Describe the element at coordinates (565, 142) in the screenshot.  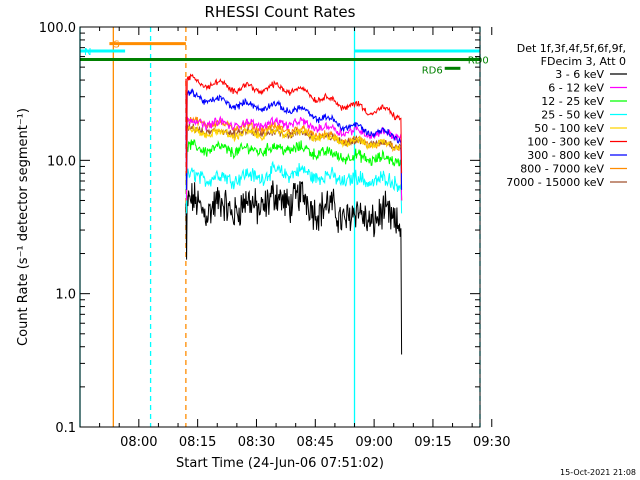
I see `legend-entry-label: 100 - 300 keV` at that location.